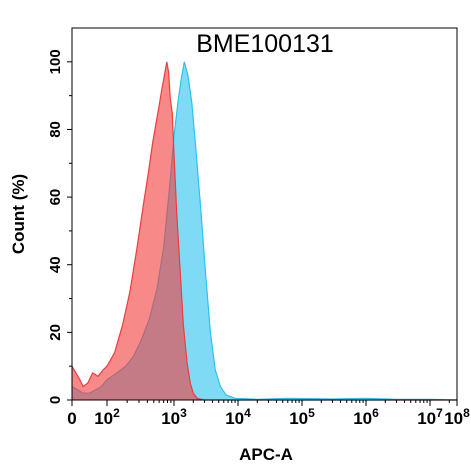 The width and height of the screenshot is (471, 473). I want to click on x-tick-label: 10⁶, so click(366, 417).